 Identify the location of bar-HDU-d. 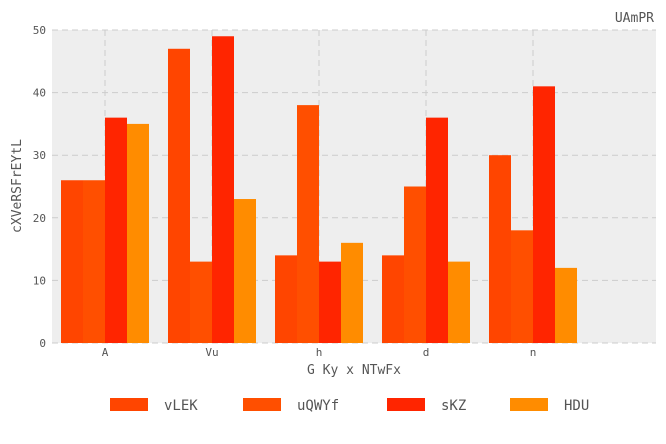
(459, 302).